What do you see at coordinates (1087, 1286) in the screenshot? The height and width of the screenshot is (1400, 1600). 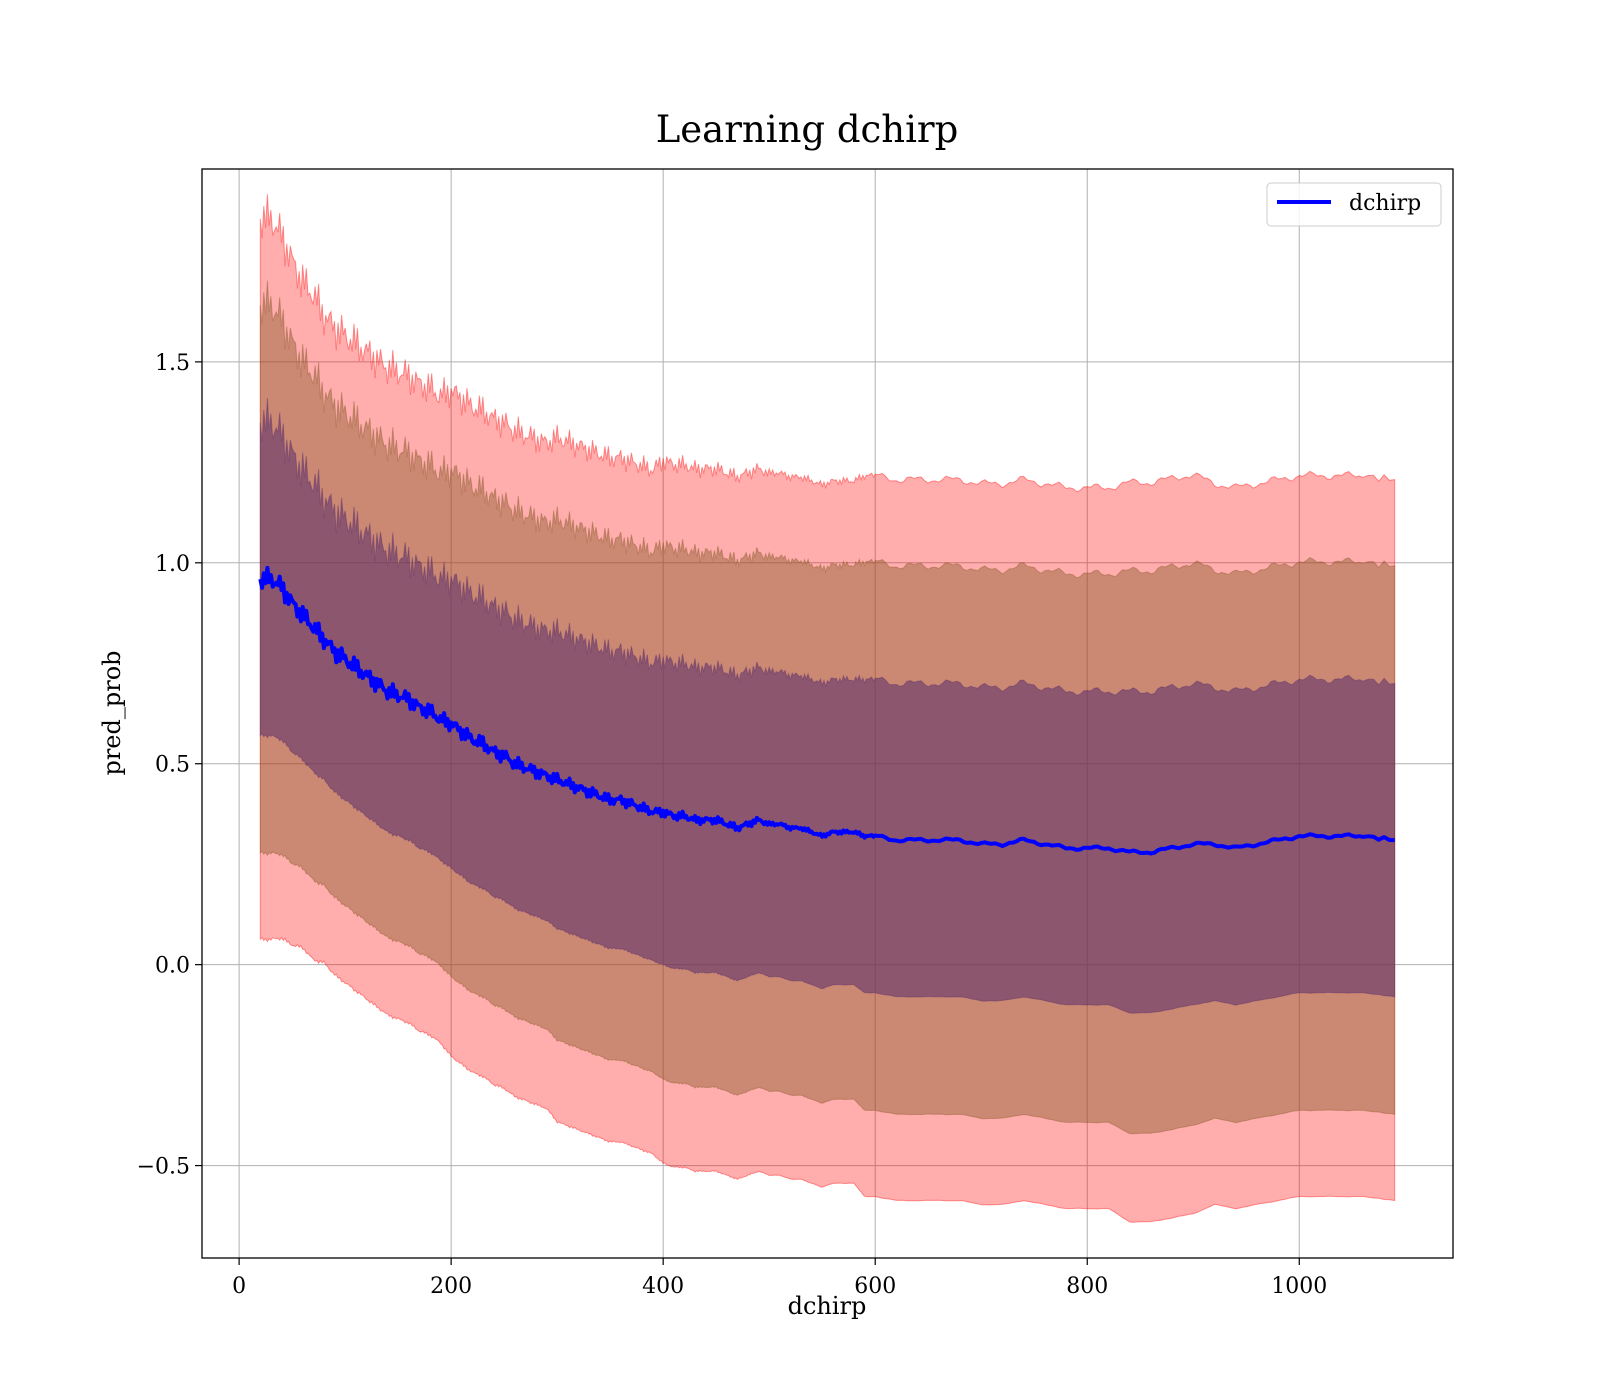 I see `x-tick-label: 800` at bounding box center [1087, 1286].